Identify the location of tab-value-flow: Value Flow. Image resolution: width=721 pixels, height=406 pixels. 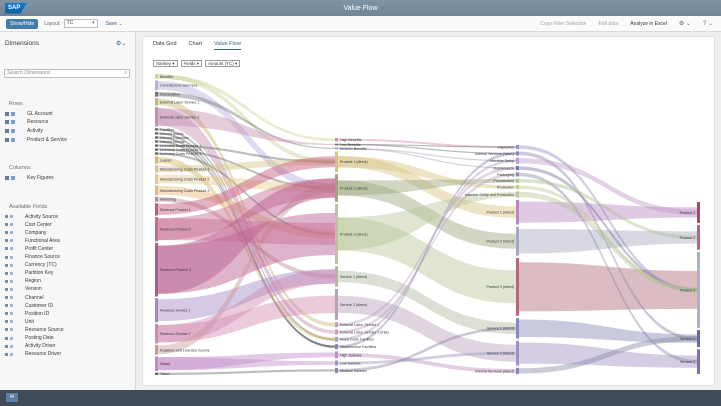
(227, 45).